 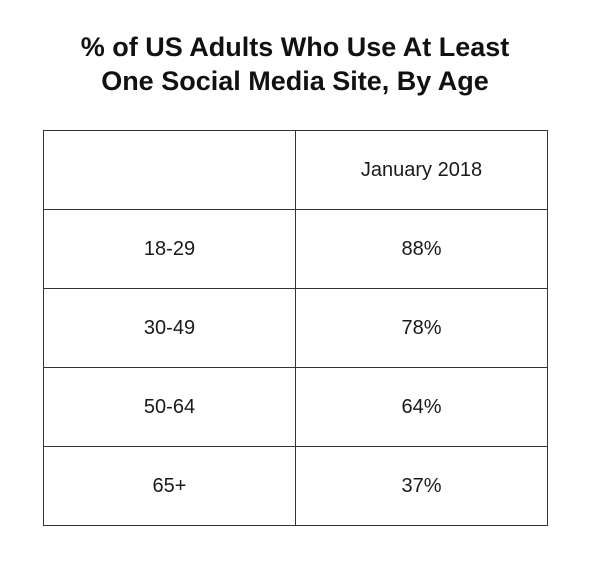 I want to click on percentage-cell: 64%, so click(x=421, y=407).